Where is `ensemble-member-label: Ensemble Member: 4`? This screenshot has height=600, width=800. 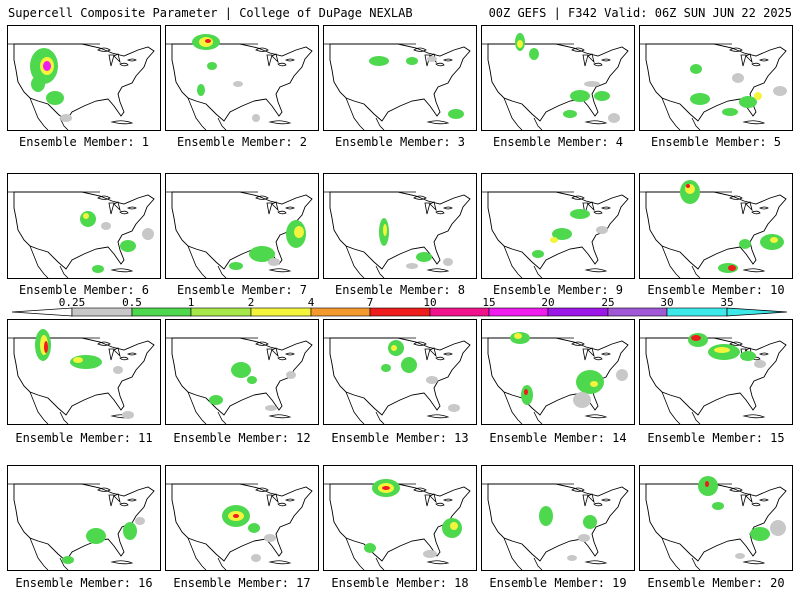
ensemble-member-label: Ensemble Member: 4 is located at coordinates (558, 142).